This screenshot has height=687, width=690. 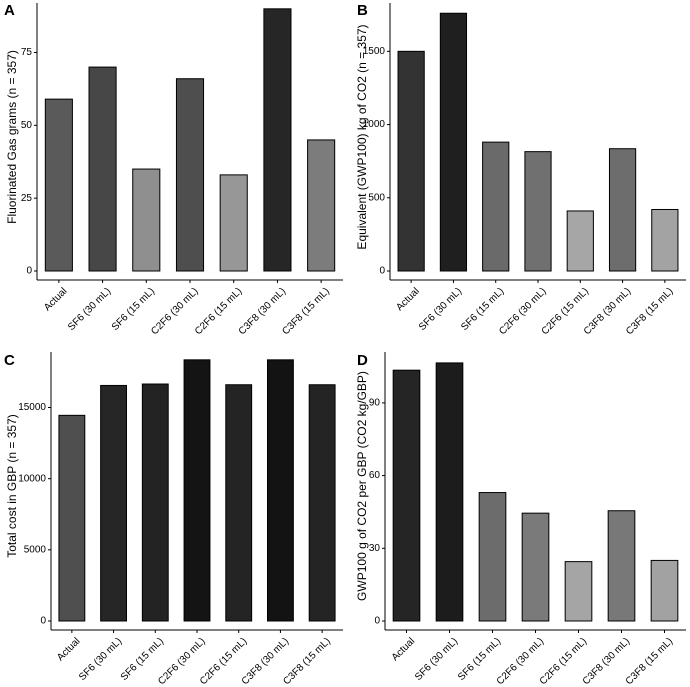 What do you see at coordinates (9, 360) in the screenshot?
I see `panel-letter: C` at bounding box center [9, 360].